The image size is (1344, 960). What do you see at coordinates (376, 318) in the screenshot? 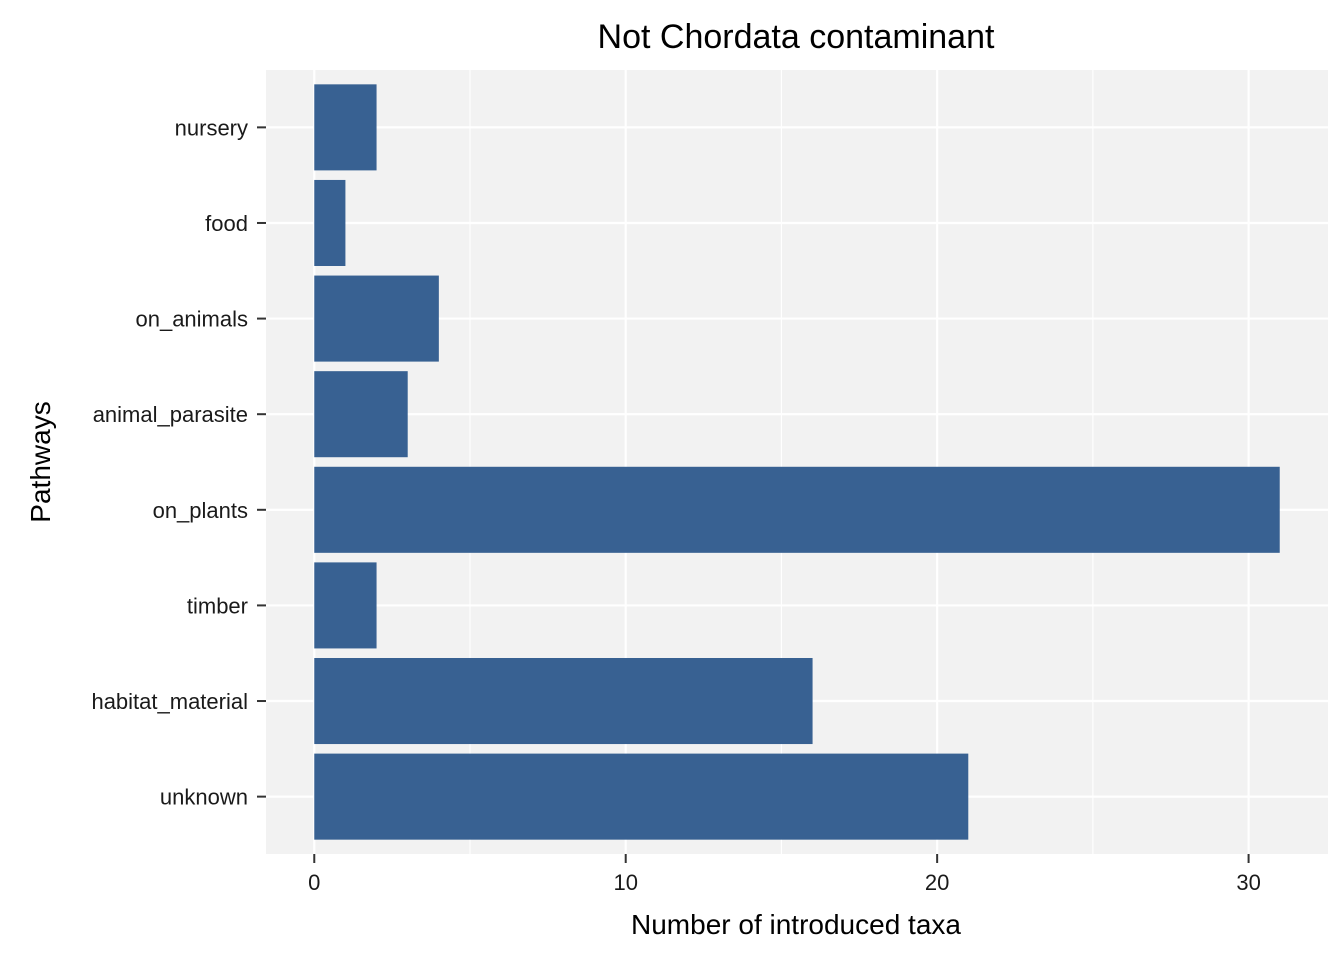
I see `bar-on-animals` at bounding box center [376, 318].